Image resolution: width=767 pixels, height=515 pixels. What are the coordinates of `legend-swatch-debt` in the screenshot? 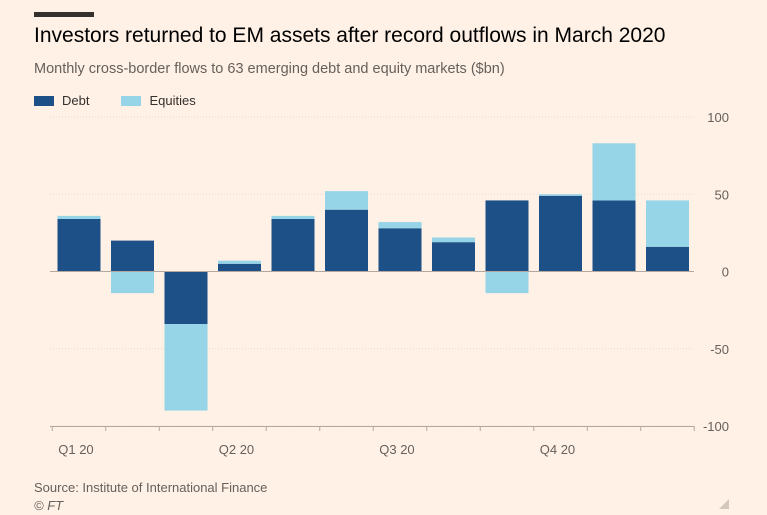 It's located at (44, 100).